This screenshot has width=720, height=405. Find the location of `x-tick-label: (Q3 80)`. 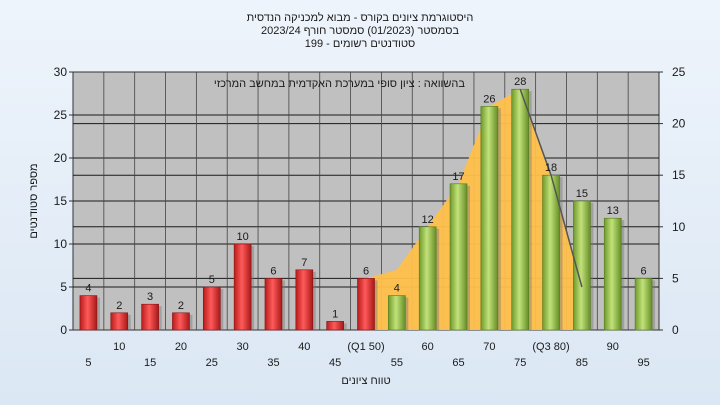

x-tick-label: (Q3 80) is located at coordinates (550, 347).